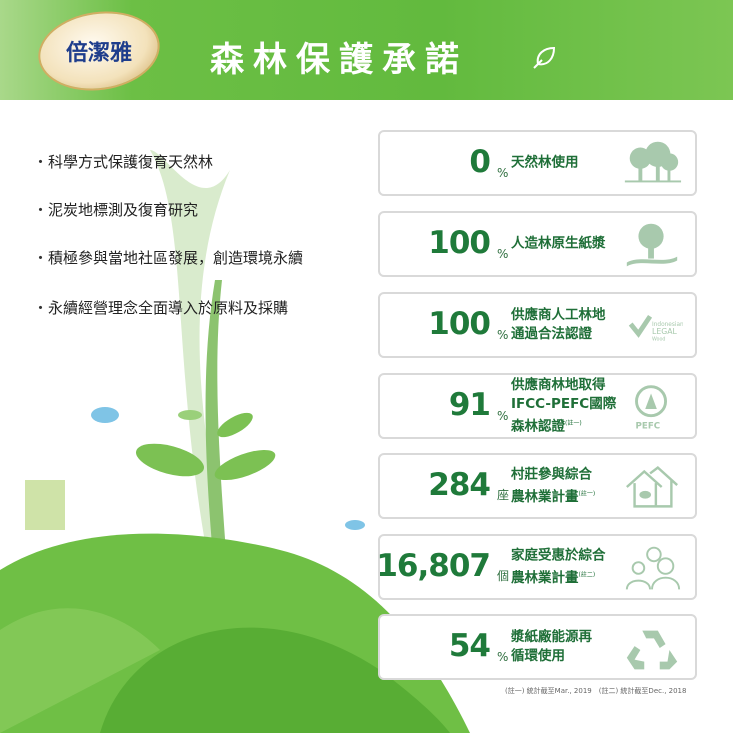 This screenshot has height=733, width=733. Describe the element at coordinates (168, 222) in the screenshot. I see `list-item: 泥炭地標測及復育研究` at that location.